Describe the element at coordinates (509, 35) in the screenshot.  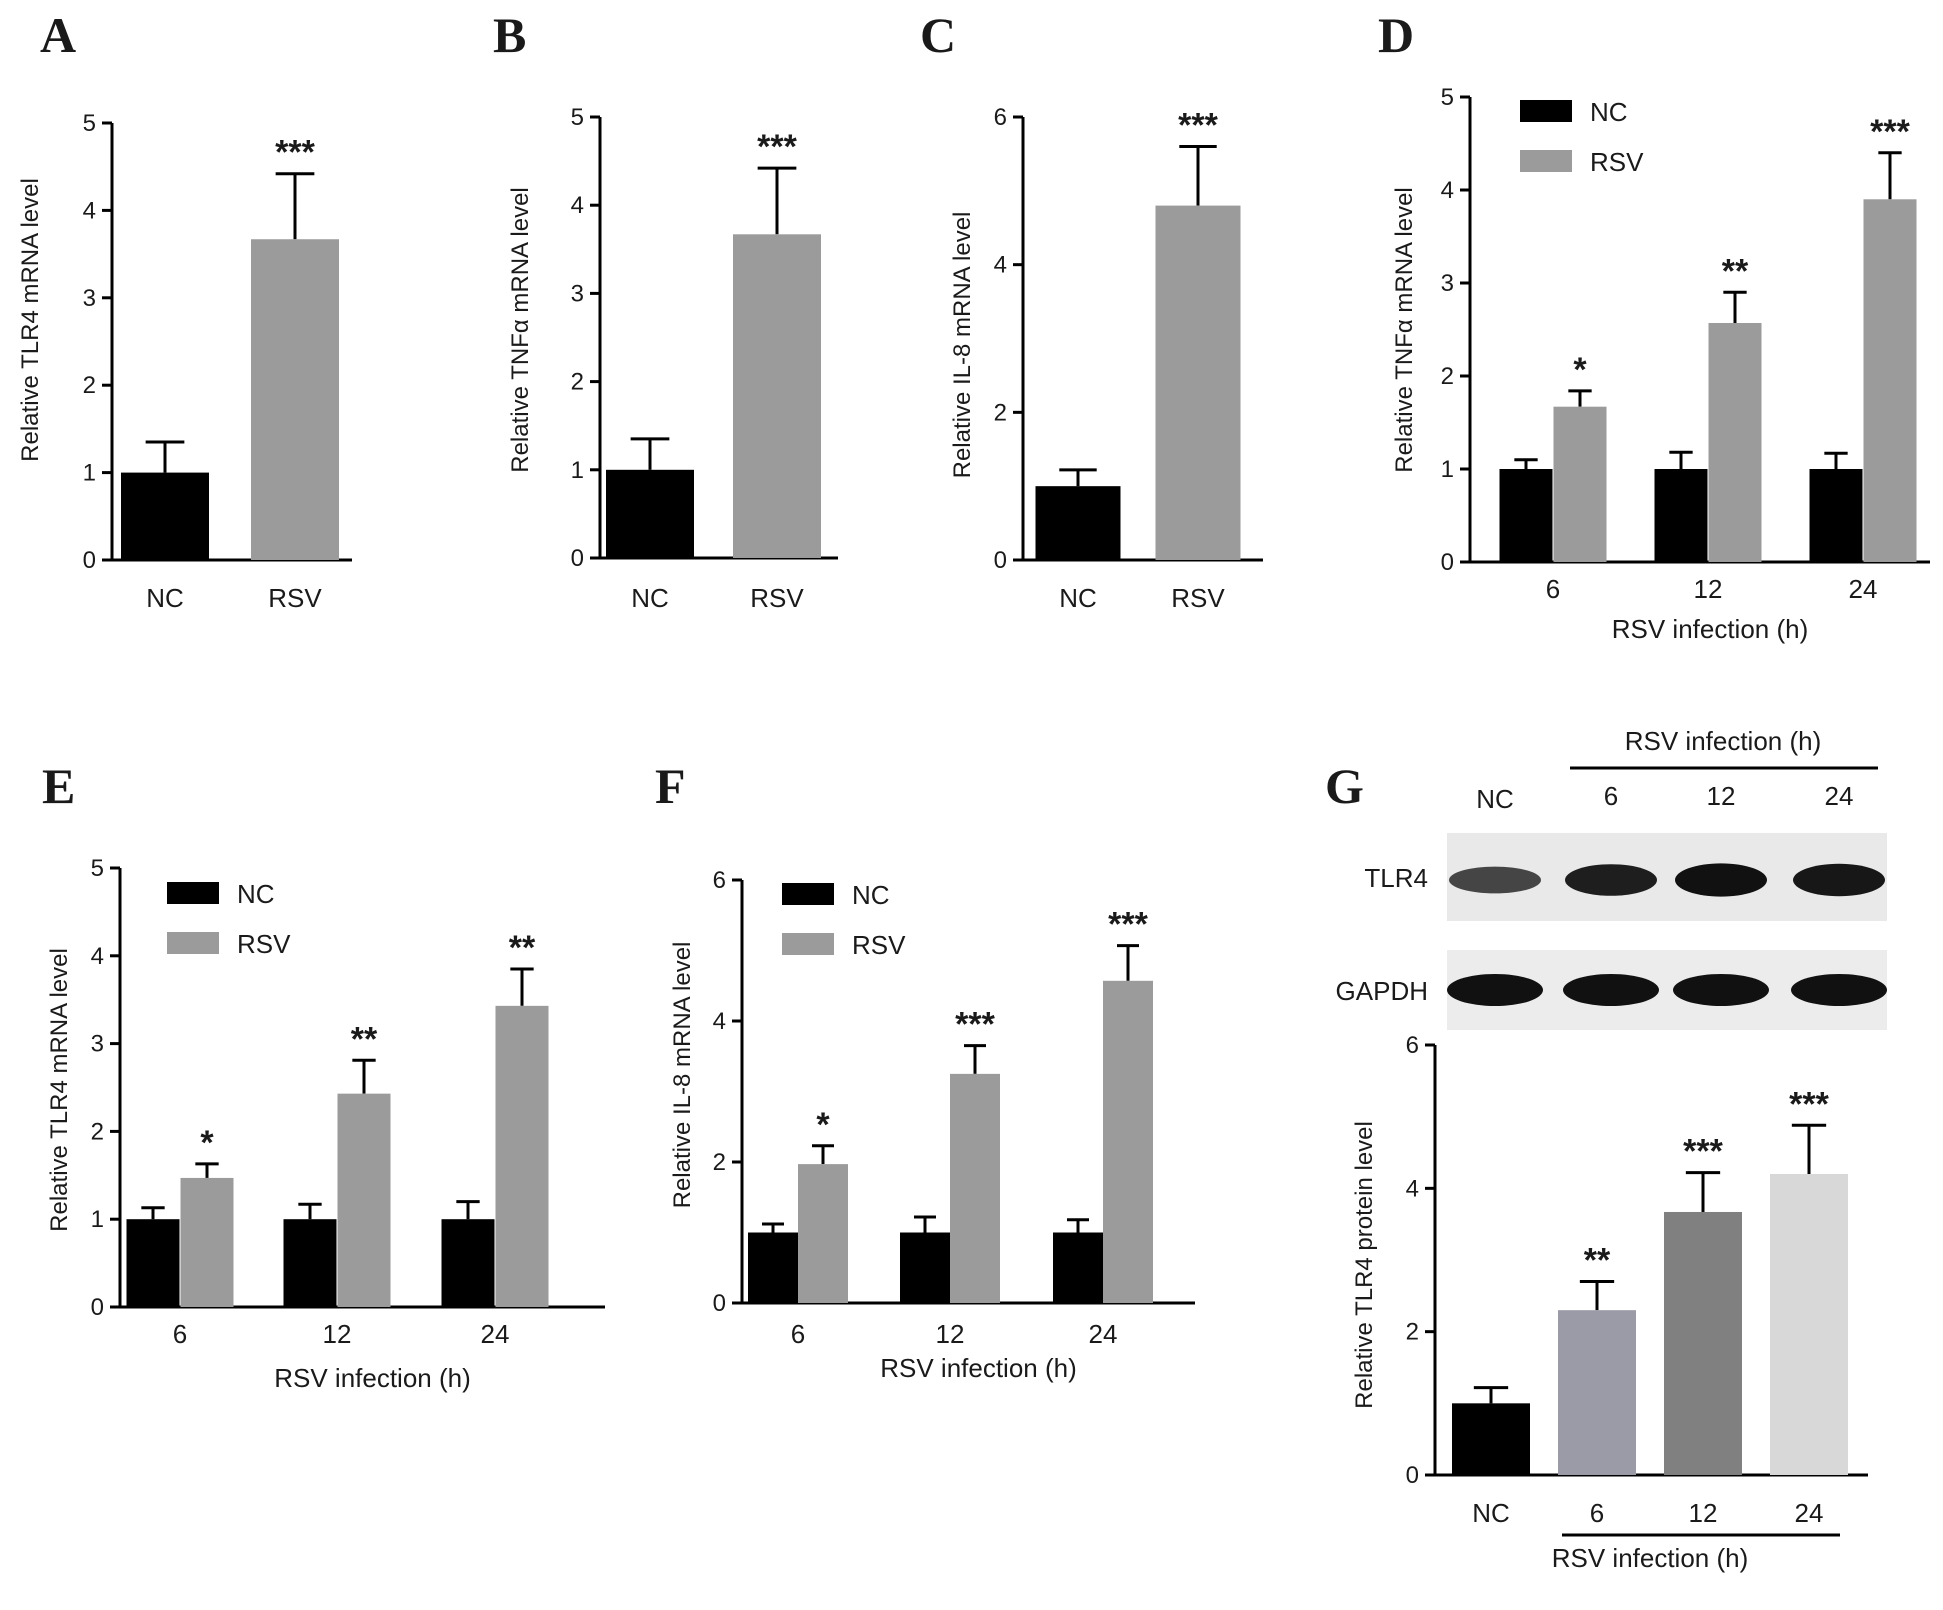
I see `panel-letter-b: B` at that location.